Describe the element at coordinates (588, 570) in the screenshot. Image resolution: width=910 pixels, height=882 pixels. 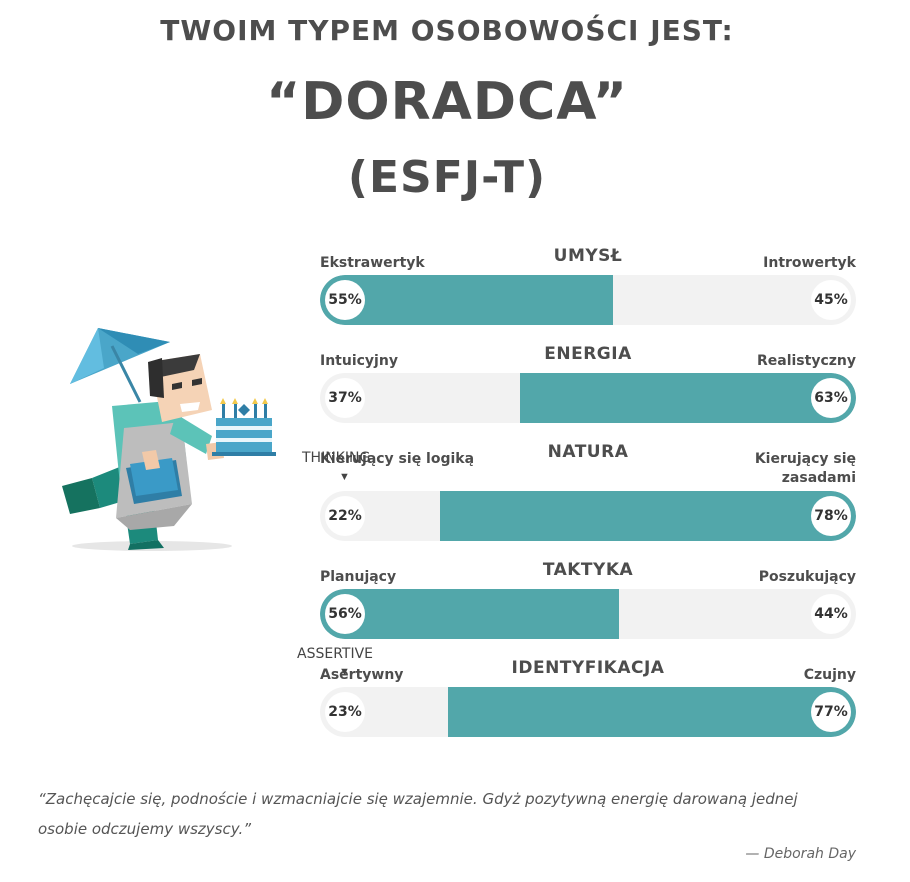
I see `trait-heading: TAKTYKA` at that location.